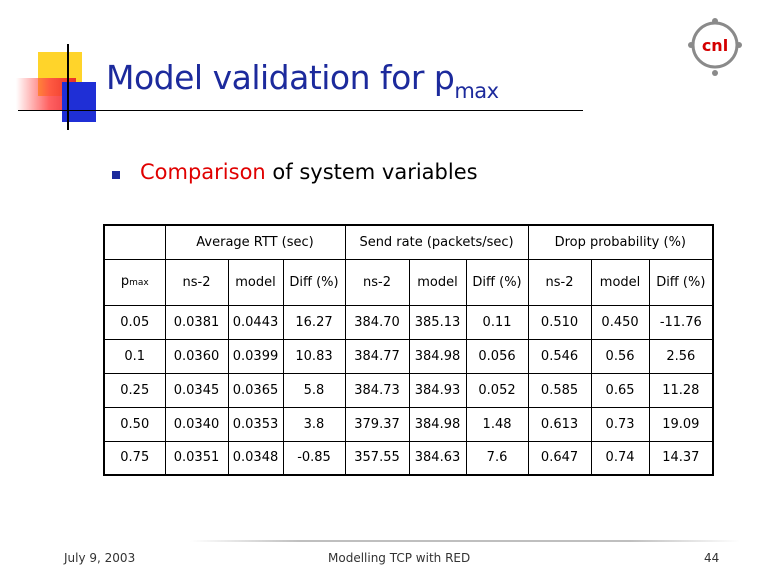  I want to click on group-header-send-rate: Send rate (packets/sec), so click(436, 242).